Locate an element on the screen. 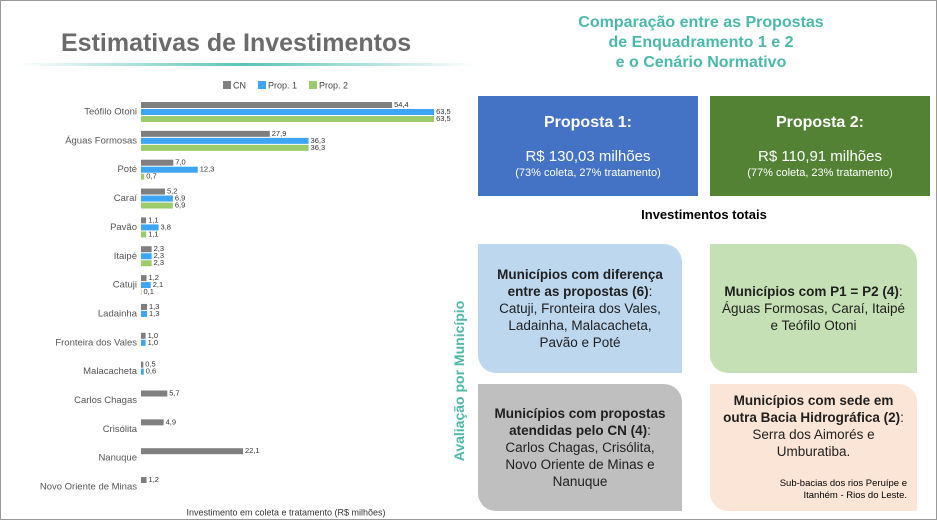  legend-label: Prop. 2 is located at coordinates (333, 85).